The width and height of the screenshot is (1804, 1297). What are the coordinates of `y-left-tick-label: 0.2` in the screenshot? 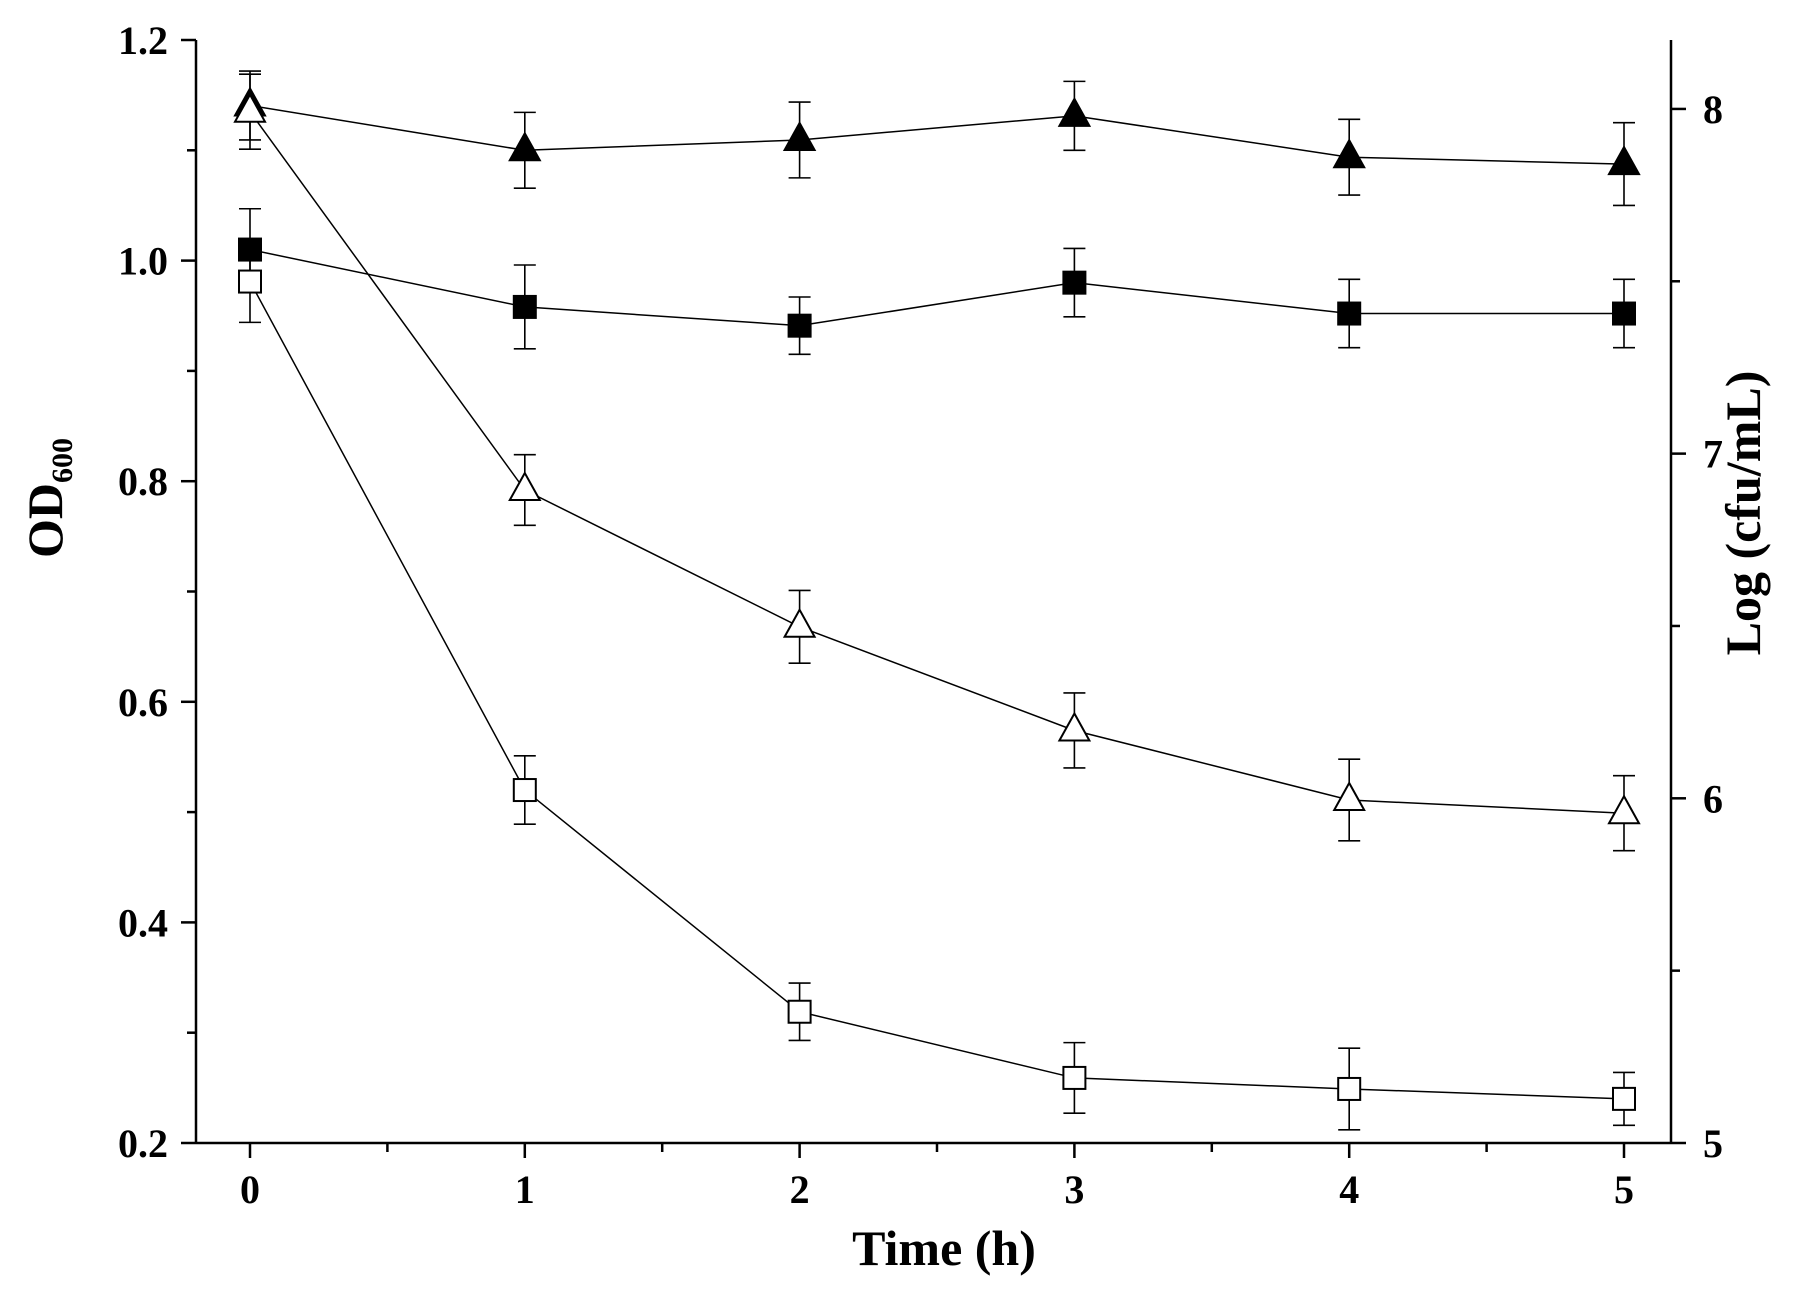 It's located at (143, 1143).